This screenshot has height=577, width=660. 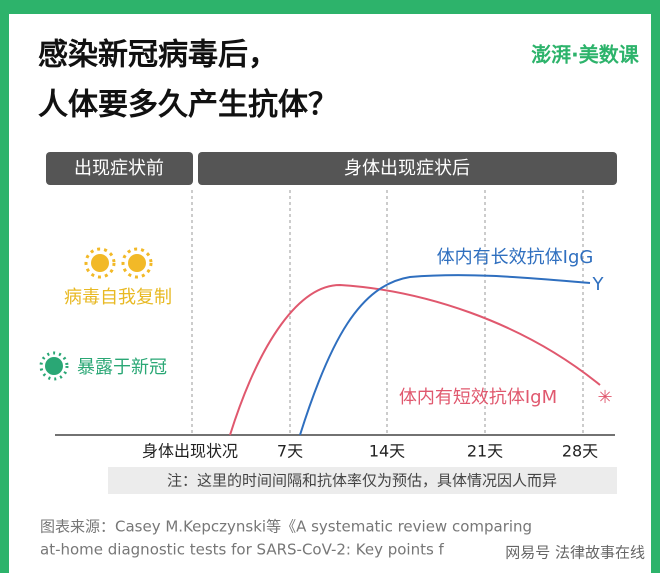 I want to click on phase-label: 出现症状前, so click(x=119, y=168).